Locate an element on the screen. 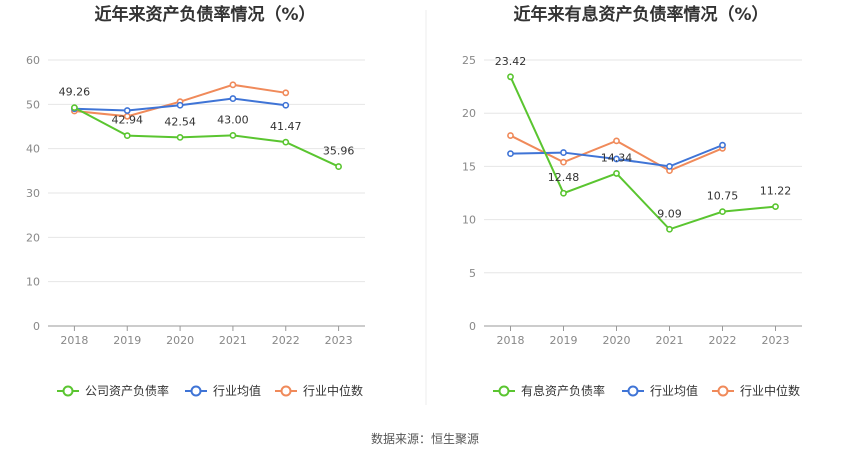 The width and height of the screenshot is (850, 459). data-label: 35.96 is located at coordinates (339, 151).